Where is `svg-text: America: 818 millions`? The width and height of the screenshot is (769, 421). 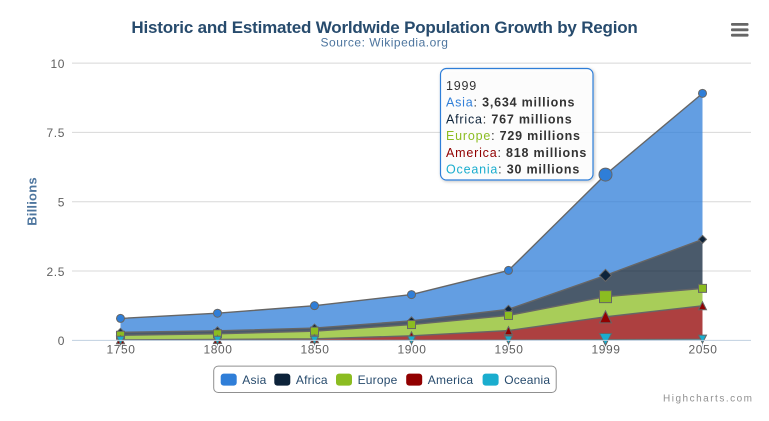
svg-text: America: 818 millions is located at coordinates (516, 153).